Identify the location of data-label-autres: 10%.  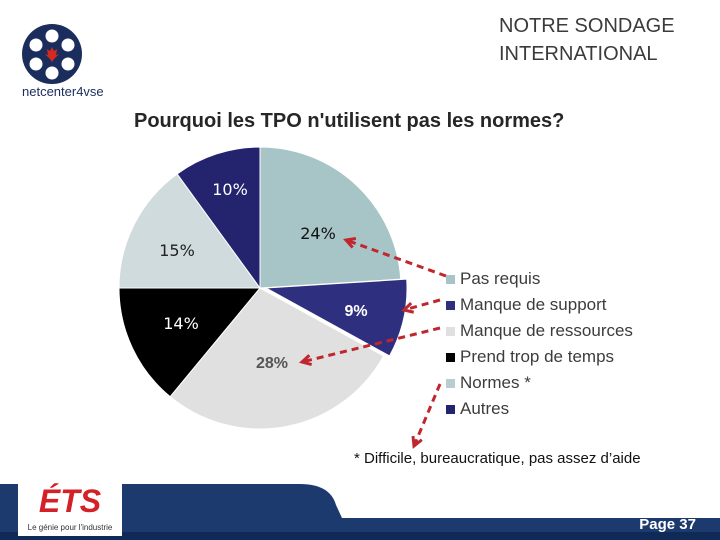
(230, 189).